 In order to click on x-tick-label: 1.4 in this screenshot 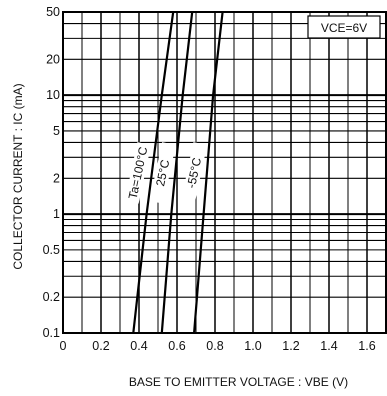, I will do `click(328, 346)`.